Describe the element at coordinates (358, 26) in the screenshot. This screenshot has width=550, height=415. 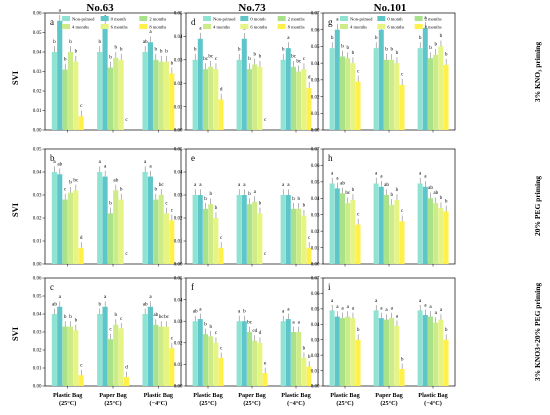
I see `legend-entry: 4 months` at that location.